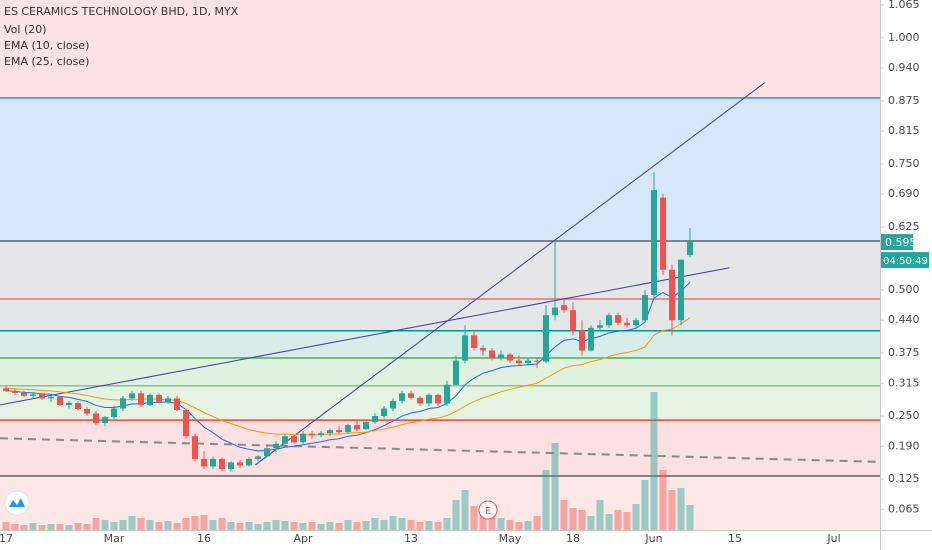 This screenshot has width=932, height=550. Describe the element at coordinates (833, 538) in the screenshot. I see `x-tick-label: Jul` at that location.